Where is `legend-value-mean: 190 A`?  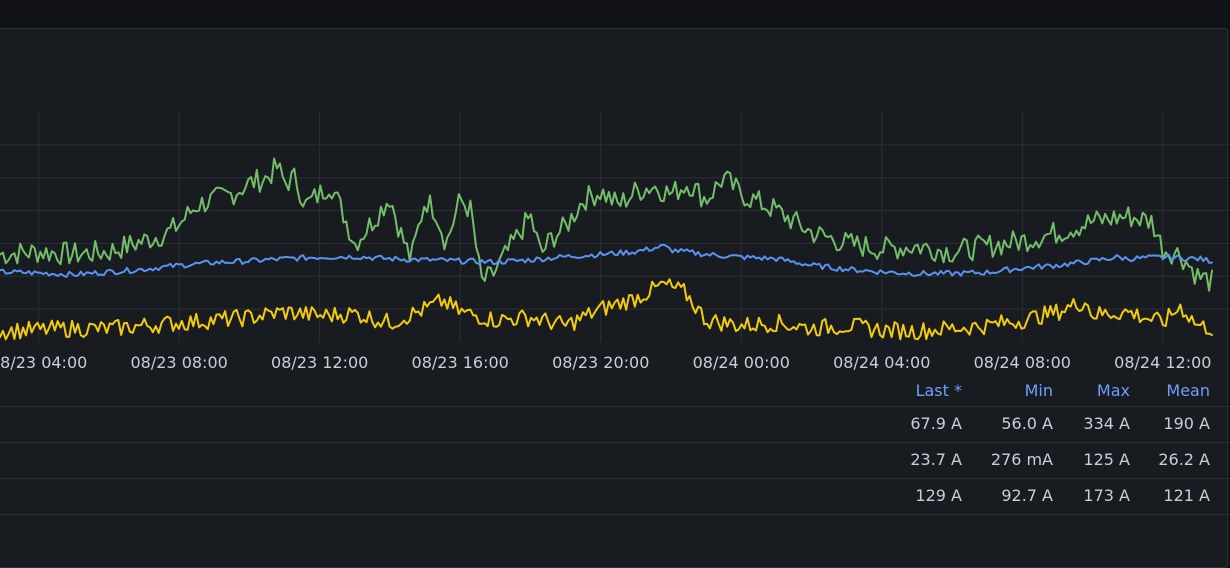
legend-value-mean: 190 A is located at coordinates (1186, 423).